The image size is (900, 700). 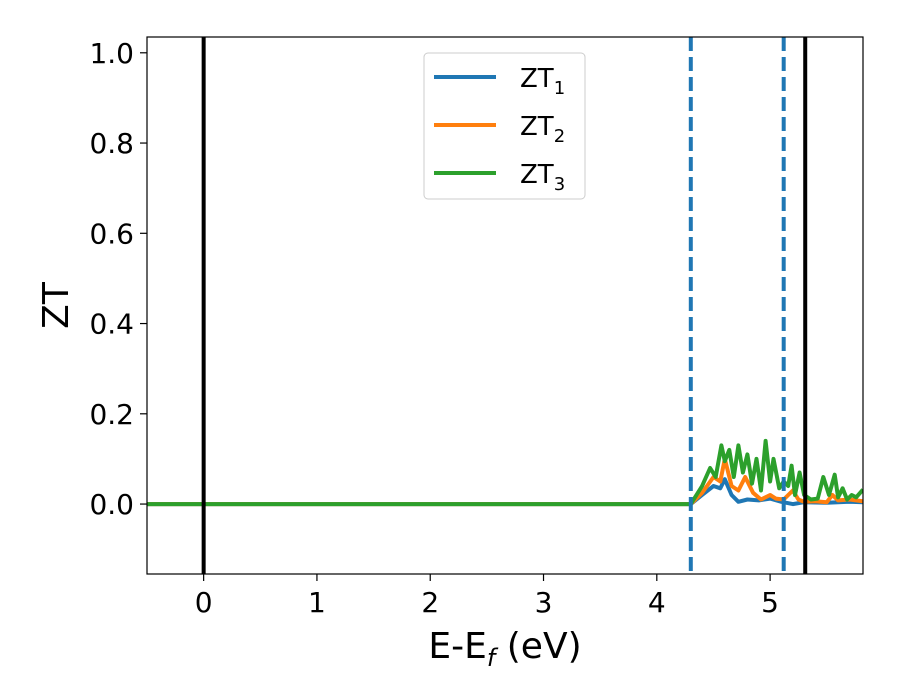 I want to click on x-axis-title-base: E-E, so click(x=457, y=646).